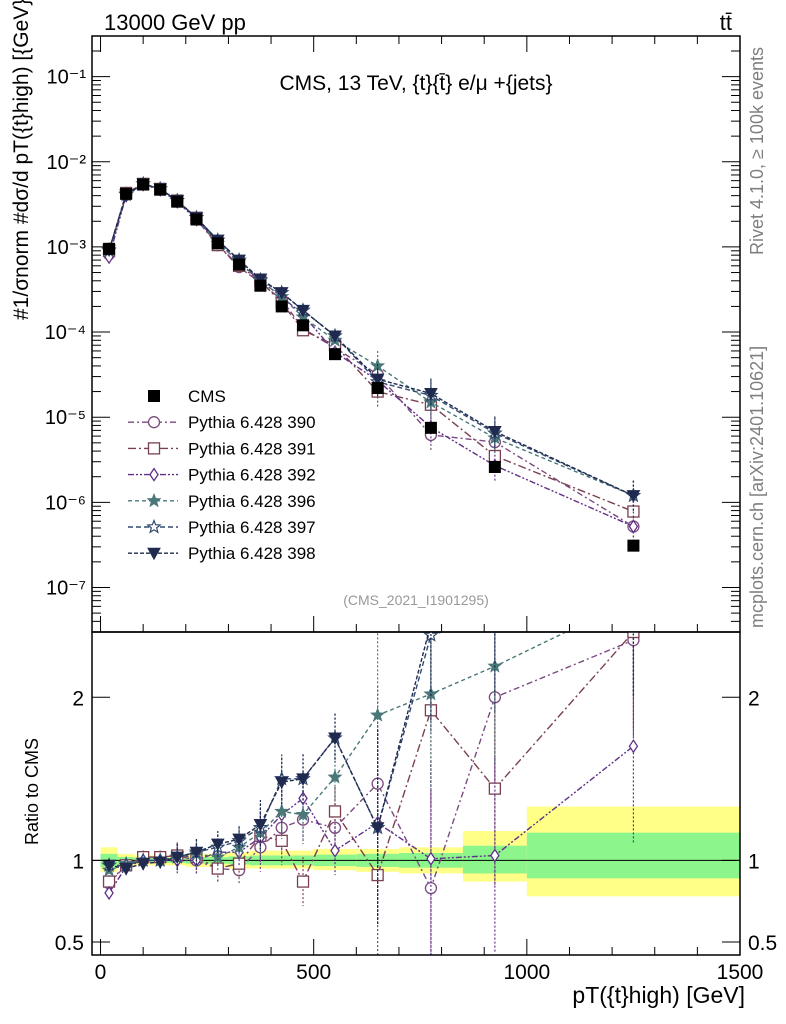  Describe the element at coordinates (78, 861) in the screenshot. I see `ratio-y-tick-label: 1` at that location.